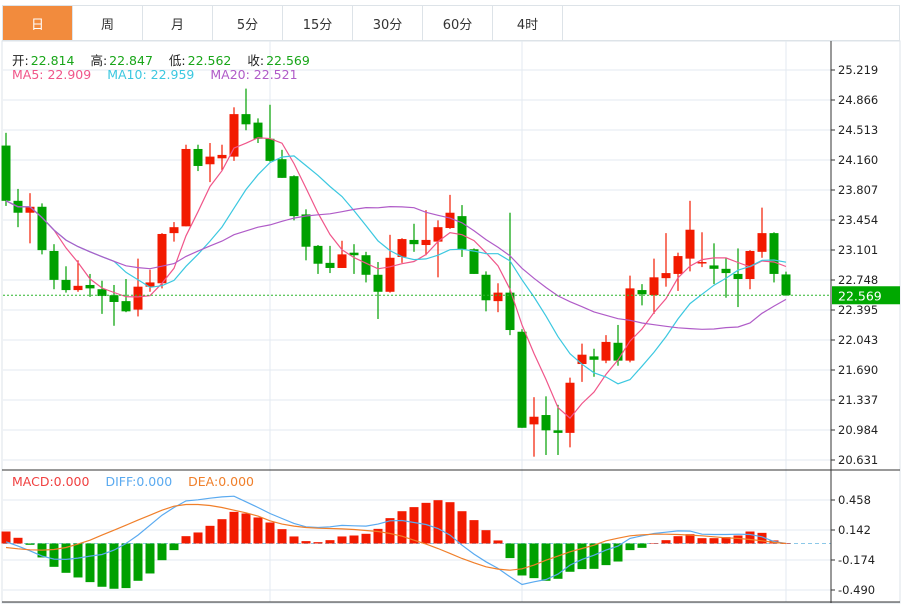 The image size is (909, 604). I want to click on tab-5min: 5分, so click(248, 23).